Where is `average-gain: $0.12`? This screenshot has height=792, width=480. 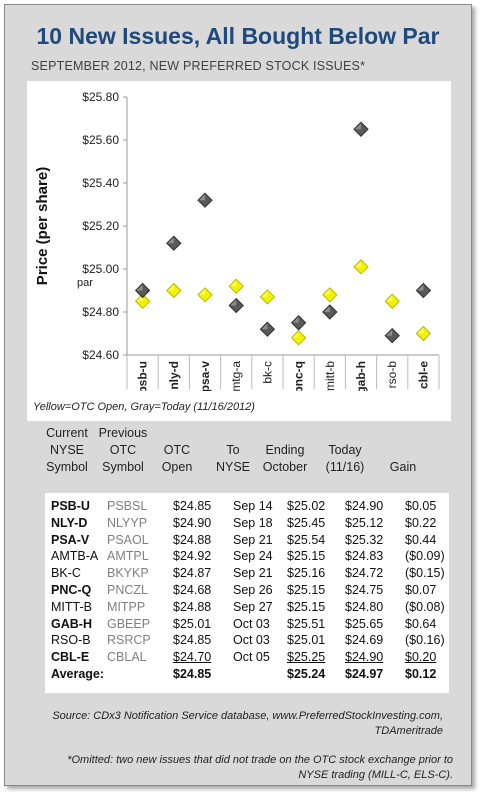 average-gain: $0.12 is located at coordinates (421, 674).